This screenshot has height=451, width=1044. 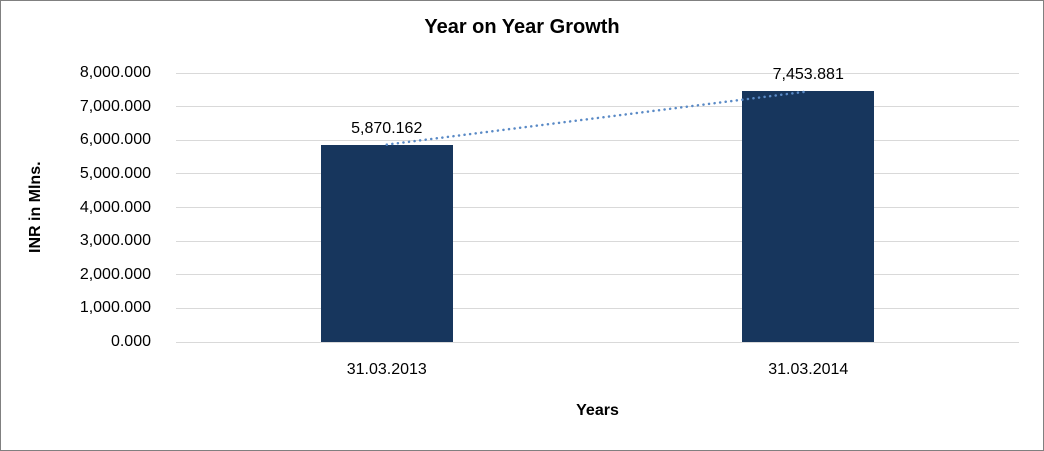 I want to click on y-tick-label: 3,000.000, so click(x=115, y=241).